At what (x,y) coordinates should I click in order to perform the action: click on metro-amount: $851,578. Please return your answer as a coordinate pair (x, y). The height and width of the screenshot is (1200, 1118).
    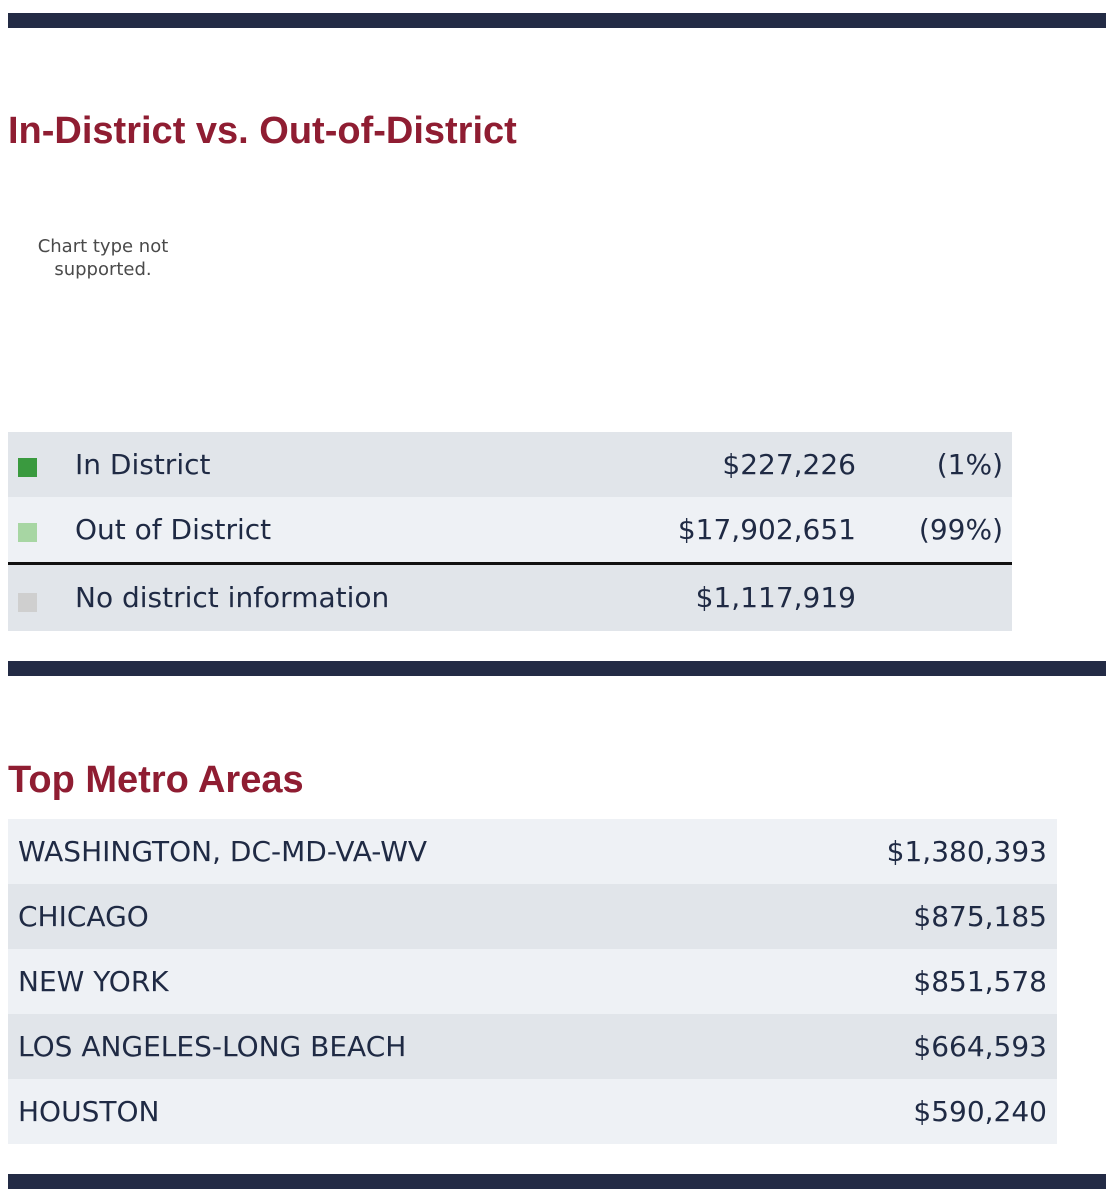
    Looking at the image, I should click on (980, 981).